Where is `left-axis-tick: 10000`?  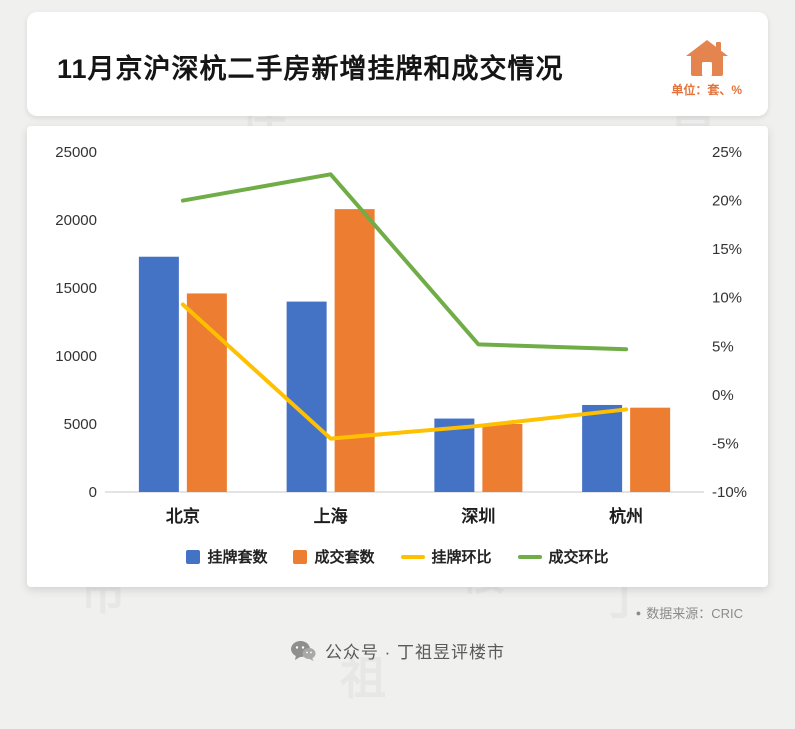 left-axis-tick: 10000 is located at coordinates (76, 356).